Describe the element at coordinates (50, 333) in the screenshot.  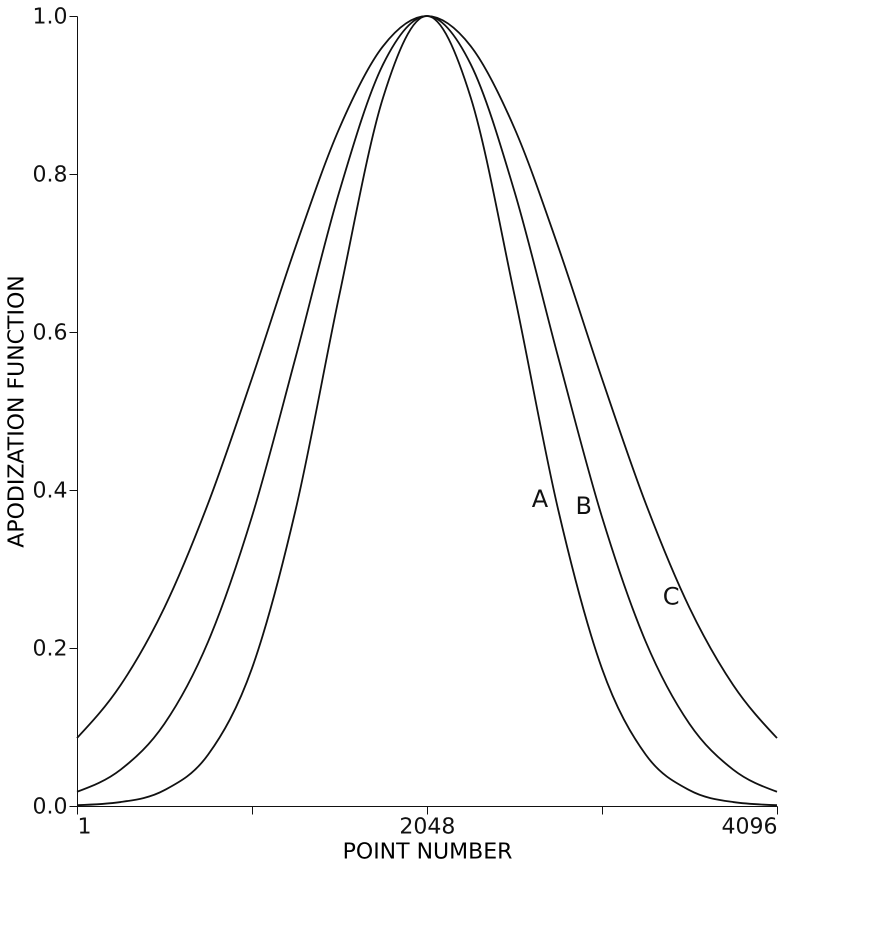
I see `y-tick-label: 0.6` at that location.